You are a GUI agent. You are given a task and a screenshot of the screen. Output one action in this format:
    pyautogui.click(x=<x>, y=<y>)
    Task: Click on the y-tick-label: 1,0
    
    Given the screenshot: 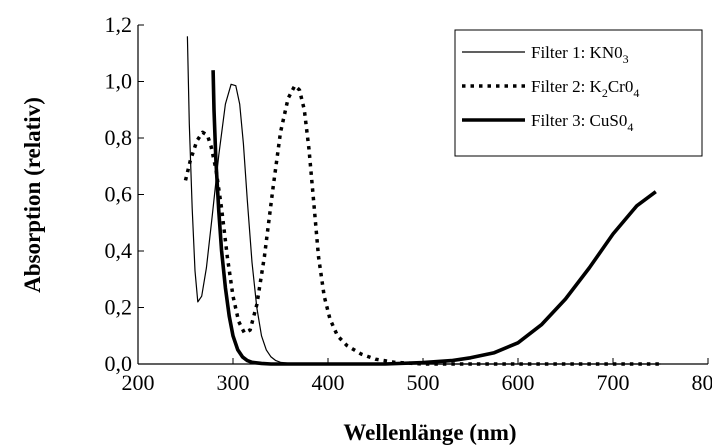 What is the action you would take?
    pyautogui.click(x=119, y=81)
    